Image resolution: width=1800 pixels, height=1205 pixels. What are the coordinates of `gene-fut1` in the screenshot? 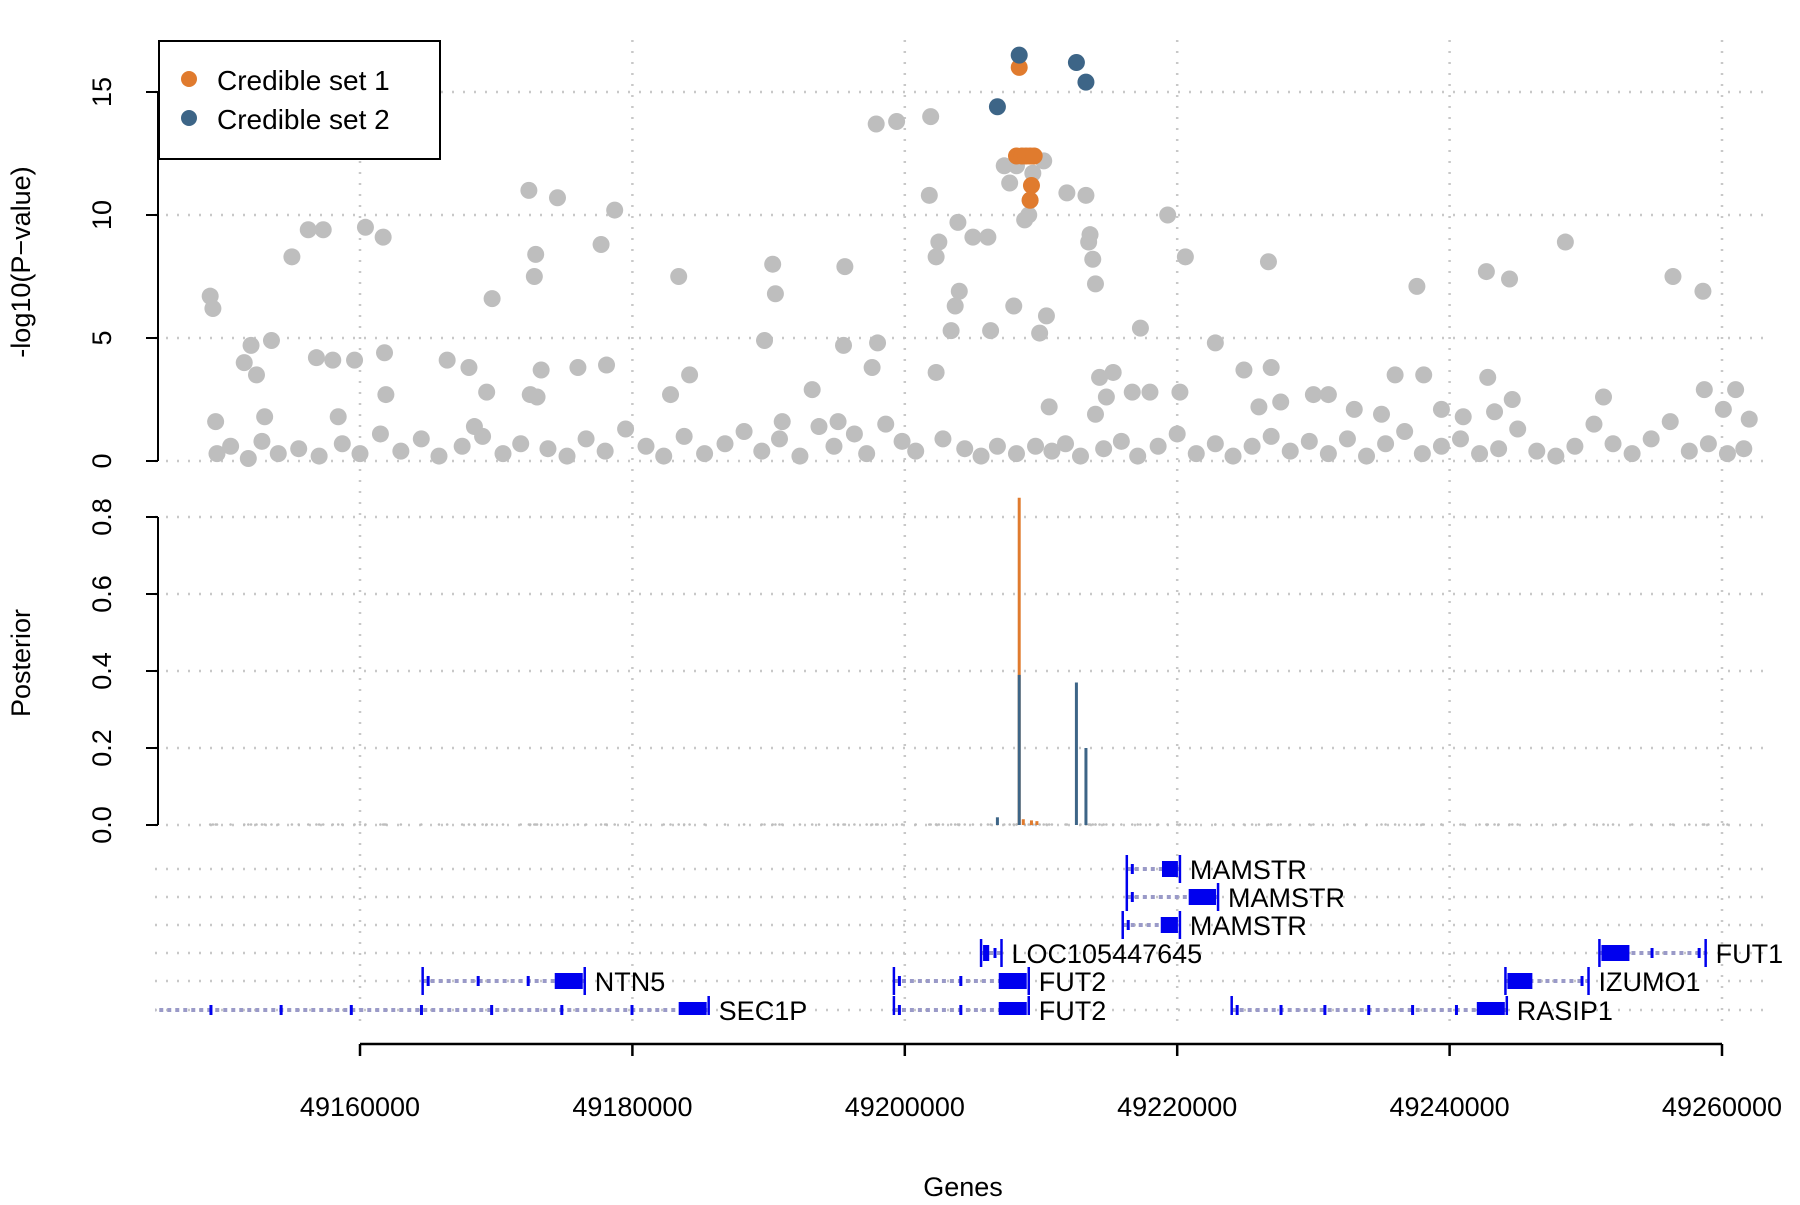 It's located at (1652, 953).